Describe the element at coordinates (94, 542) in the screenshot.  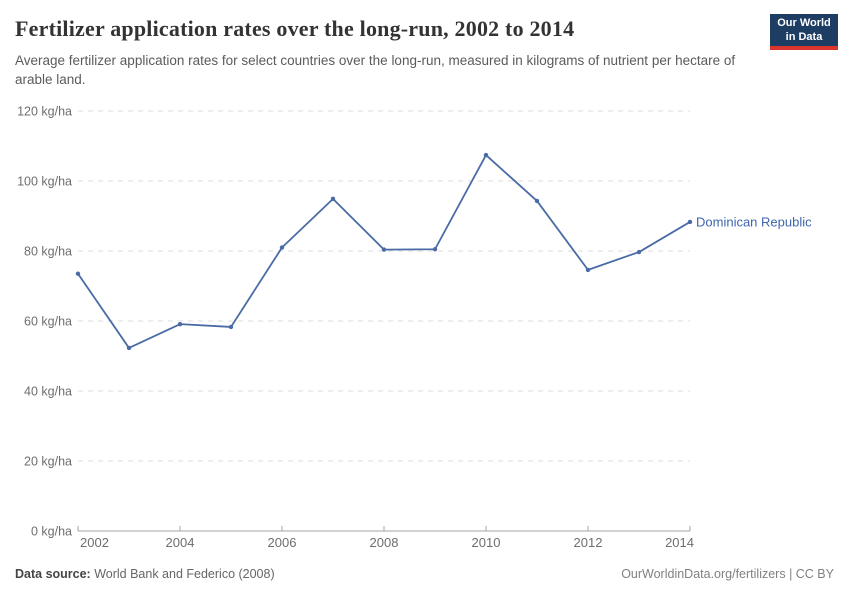
I see `x-axis-tick-label: 2002` at that location.